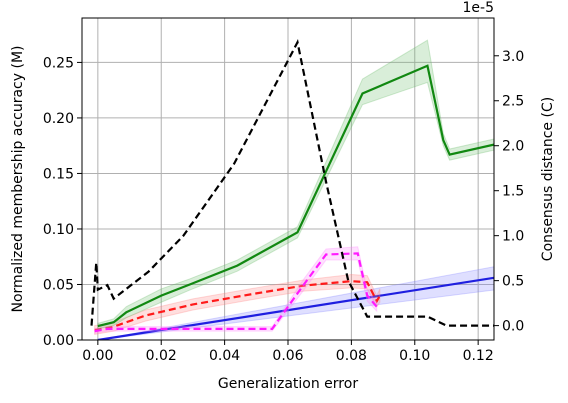 The image size is (568, 403). I want to click on x-tick-label: 0.12, so click(478, 356).